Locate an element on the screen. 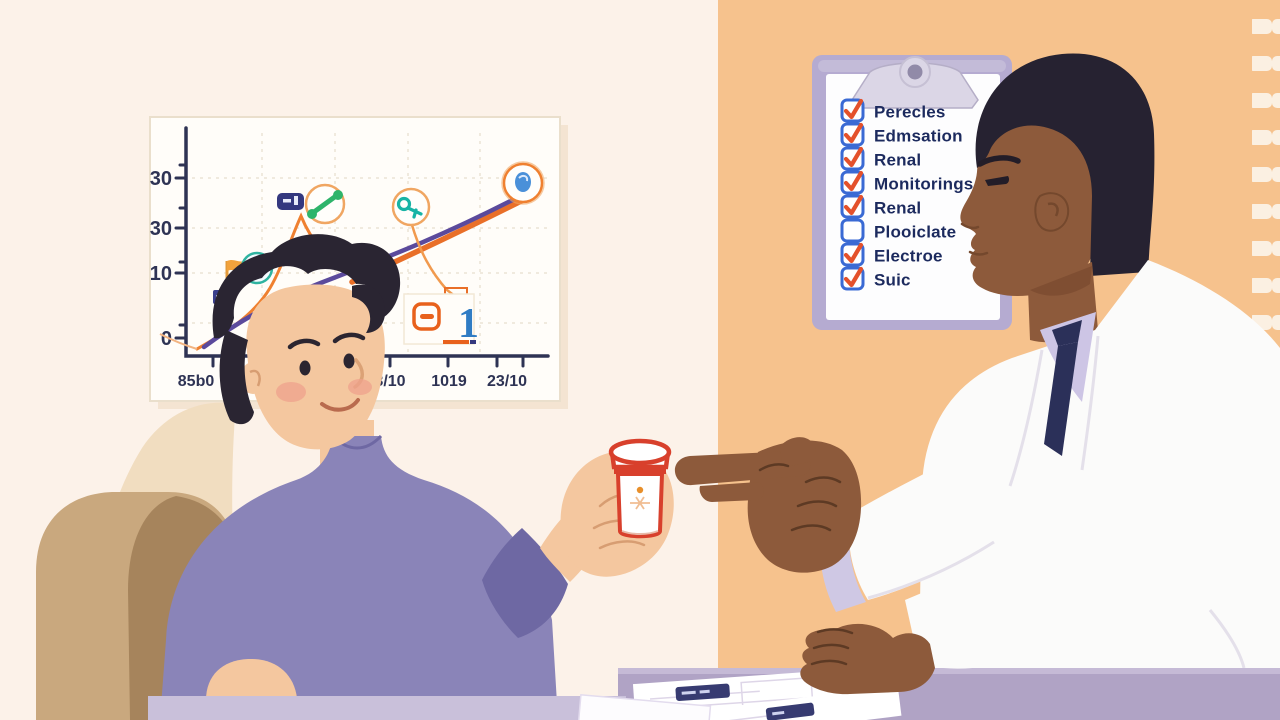 The height and width of the screenshot is (720, 1280). doctor-hair is located at coordinates (1065, 164).